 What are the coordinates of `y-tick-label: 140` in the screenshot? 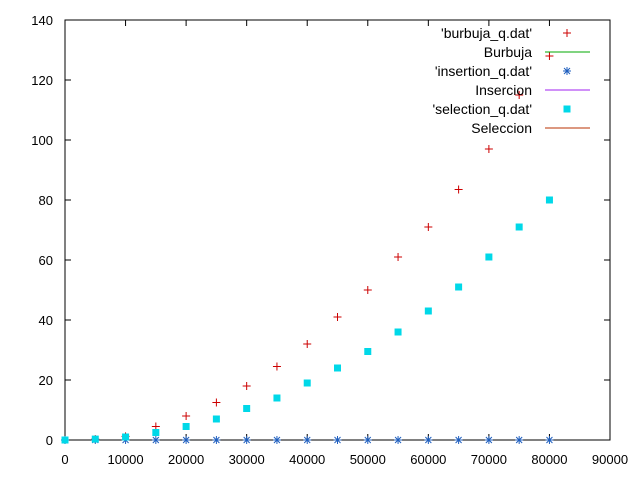 It's located at (42, 20).